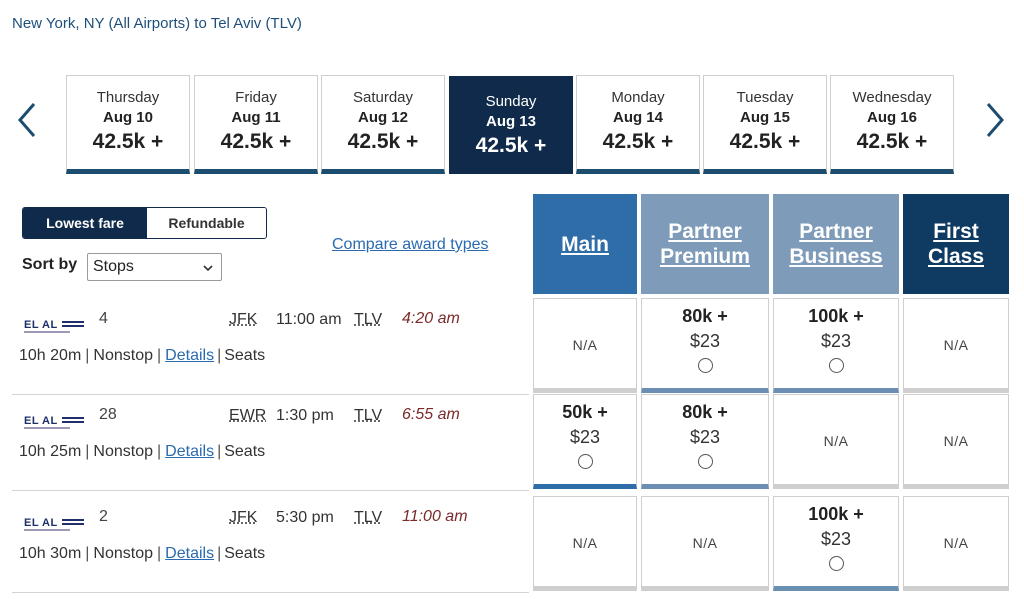  Describe the element at coordinates (382, 117) in the screenshot. I see `date-month-day: Aug 12` at that location.